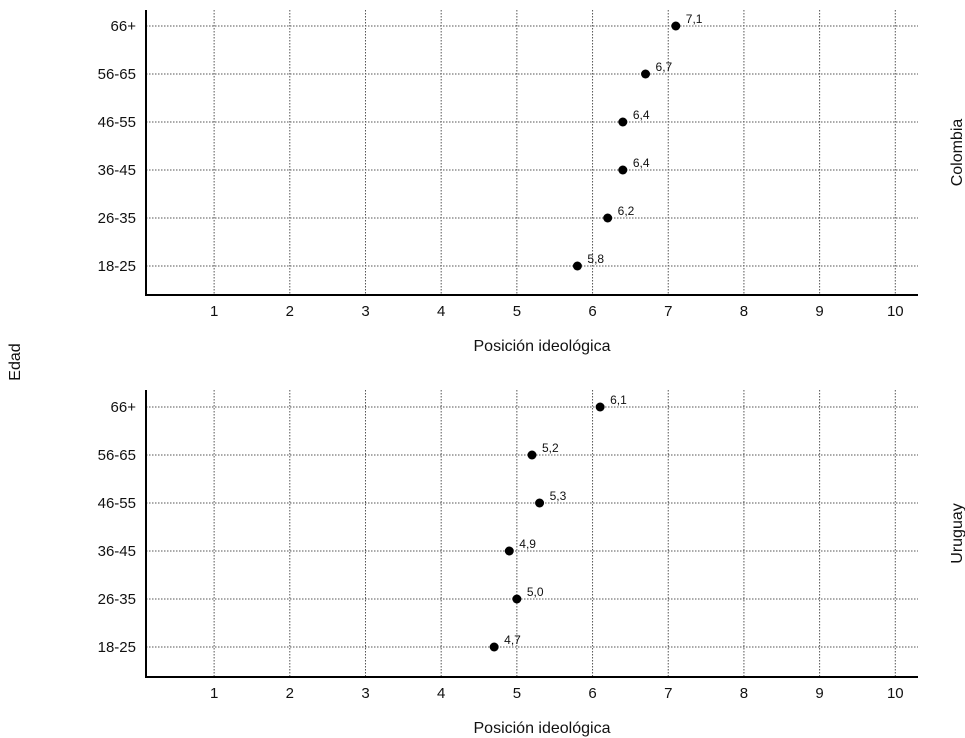 This screenshot has width=965, height=738. What do you see at coordinates (626, 211) in the screenshot?
I see `data-label-colombia-26-35: 6,2` at bounding box center [626, 211].